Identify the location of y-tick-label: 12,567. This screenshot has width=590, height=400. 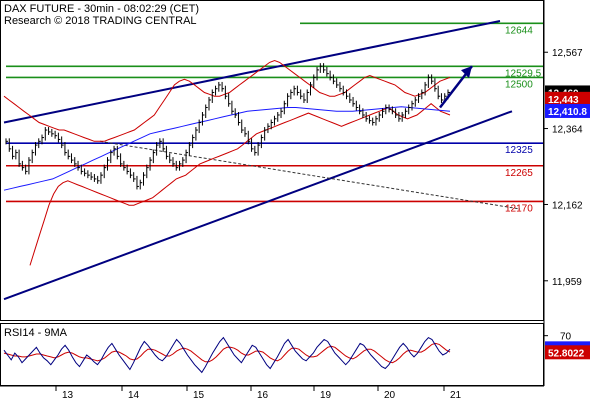
(567, 53).